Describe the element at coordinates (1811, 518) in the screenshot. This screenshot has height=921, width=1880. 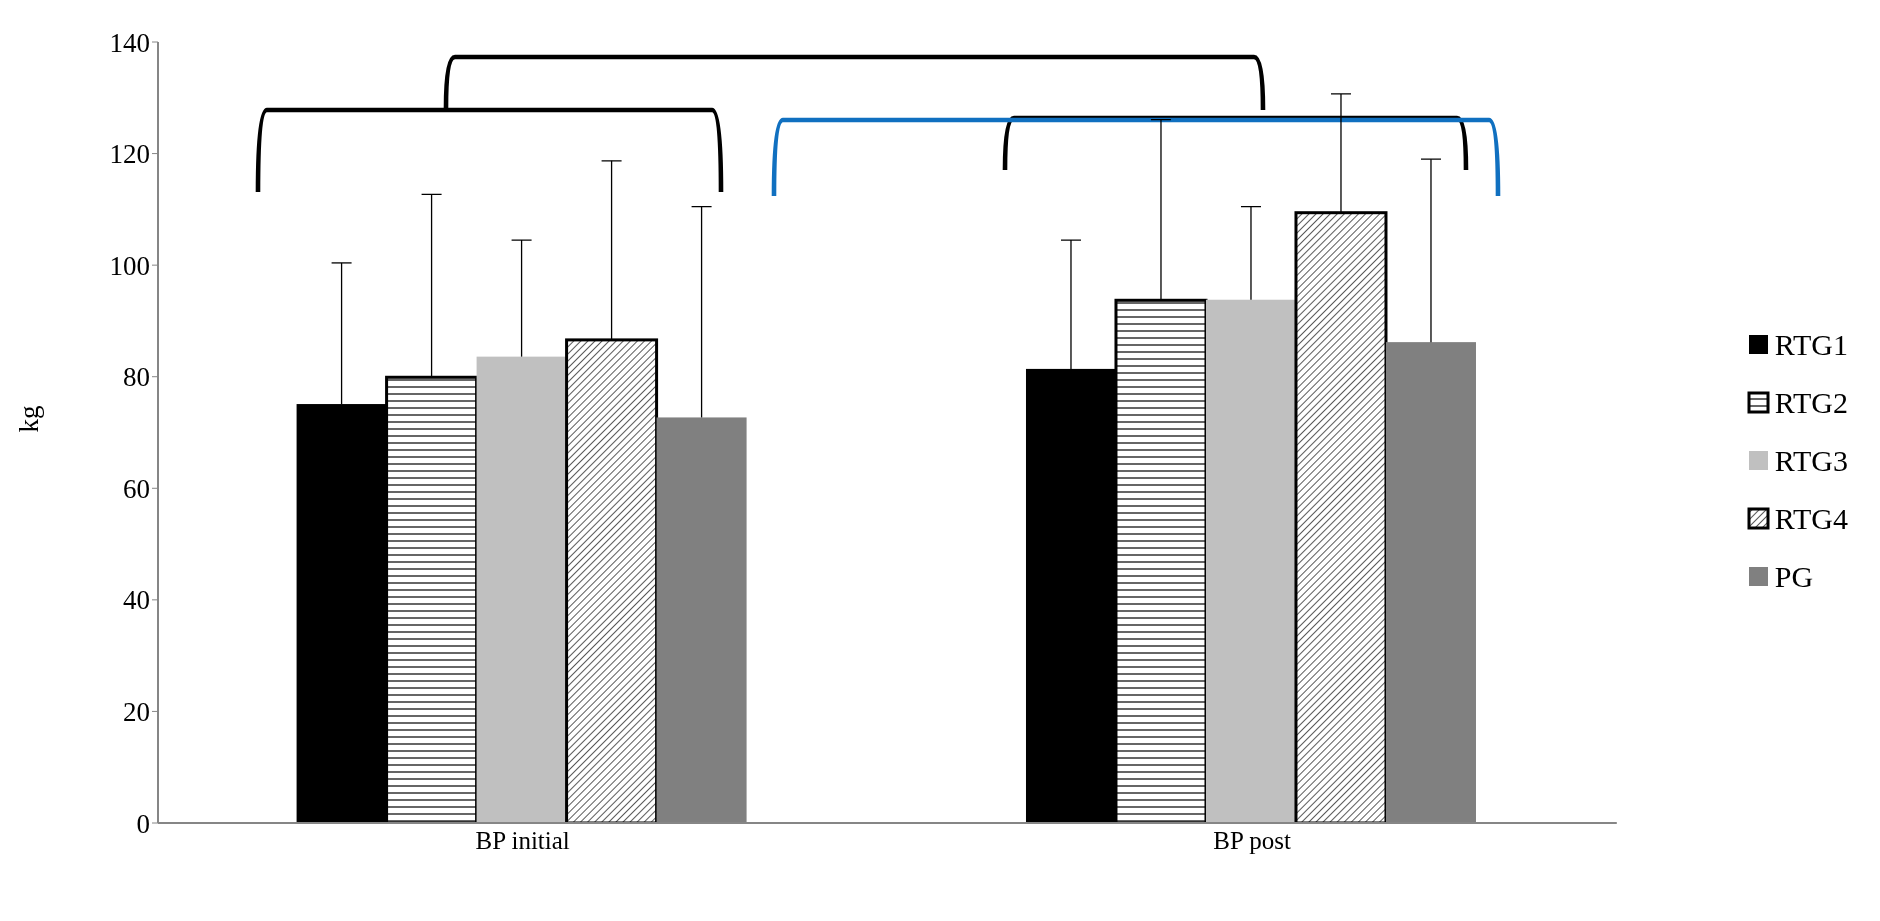
I see `legend-label: RTG4` at that location.